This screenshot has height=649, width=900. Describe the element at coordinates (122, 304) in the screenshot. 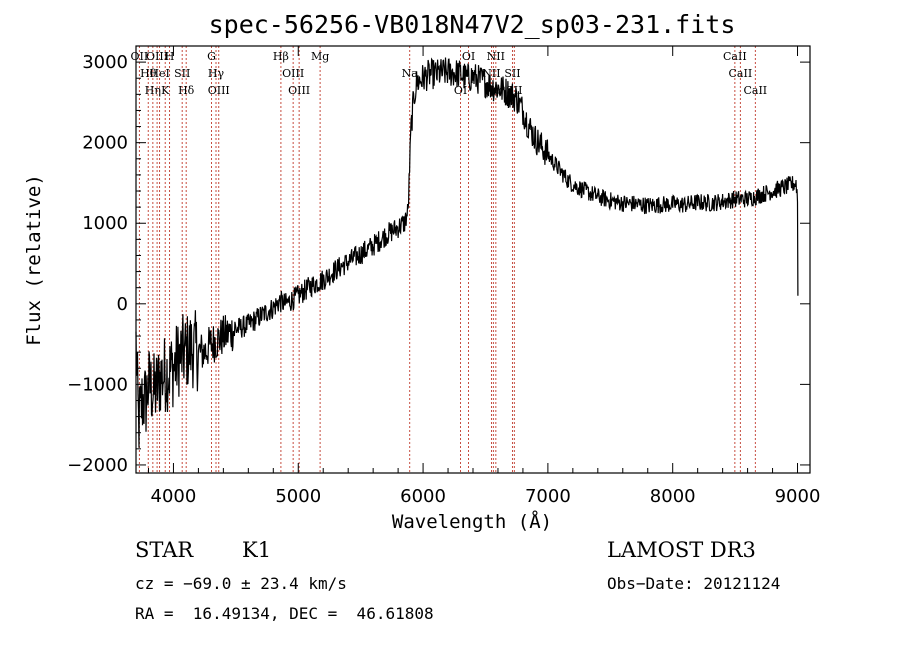

I see `y-tick-label: 0` at that location.